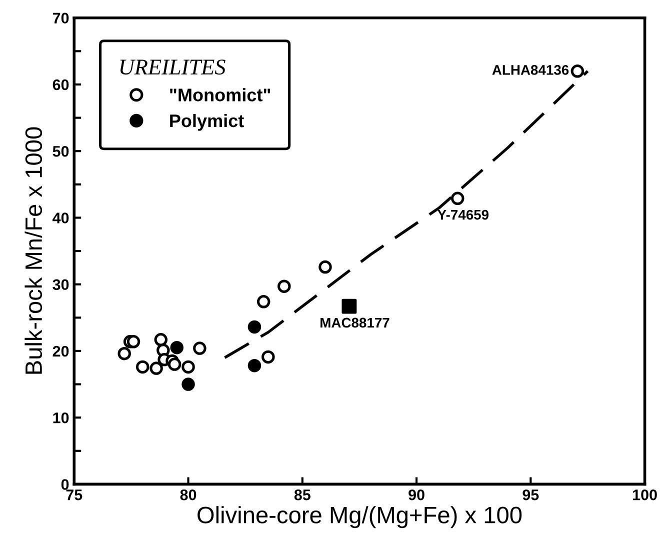  I want to click on y-tick-label: 30, so click(60, 284).